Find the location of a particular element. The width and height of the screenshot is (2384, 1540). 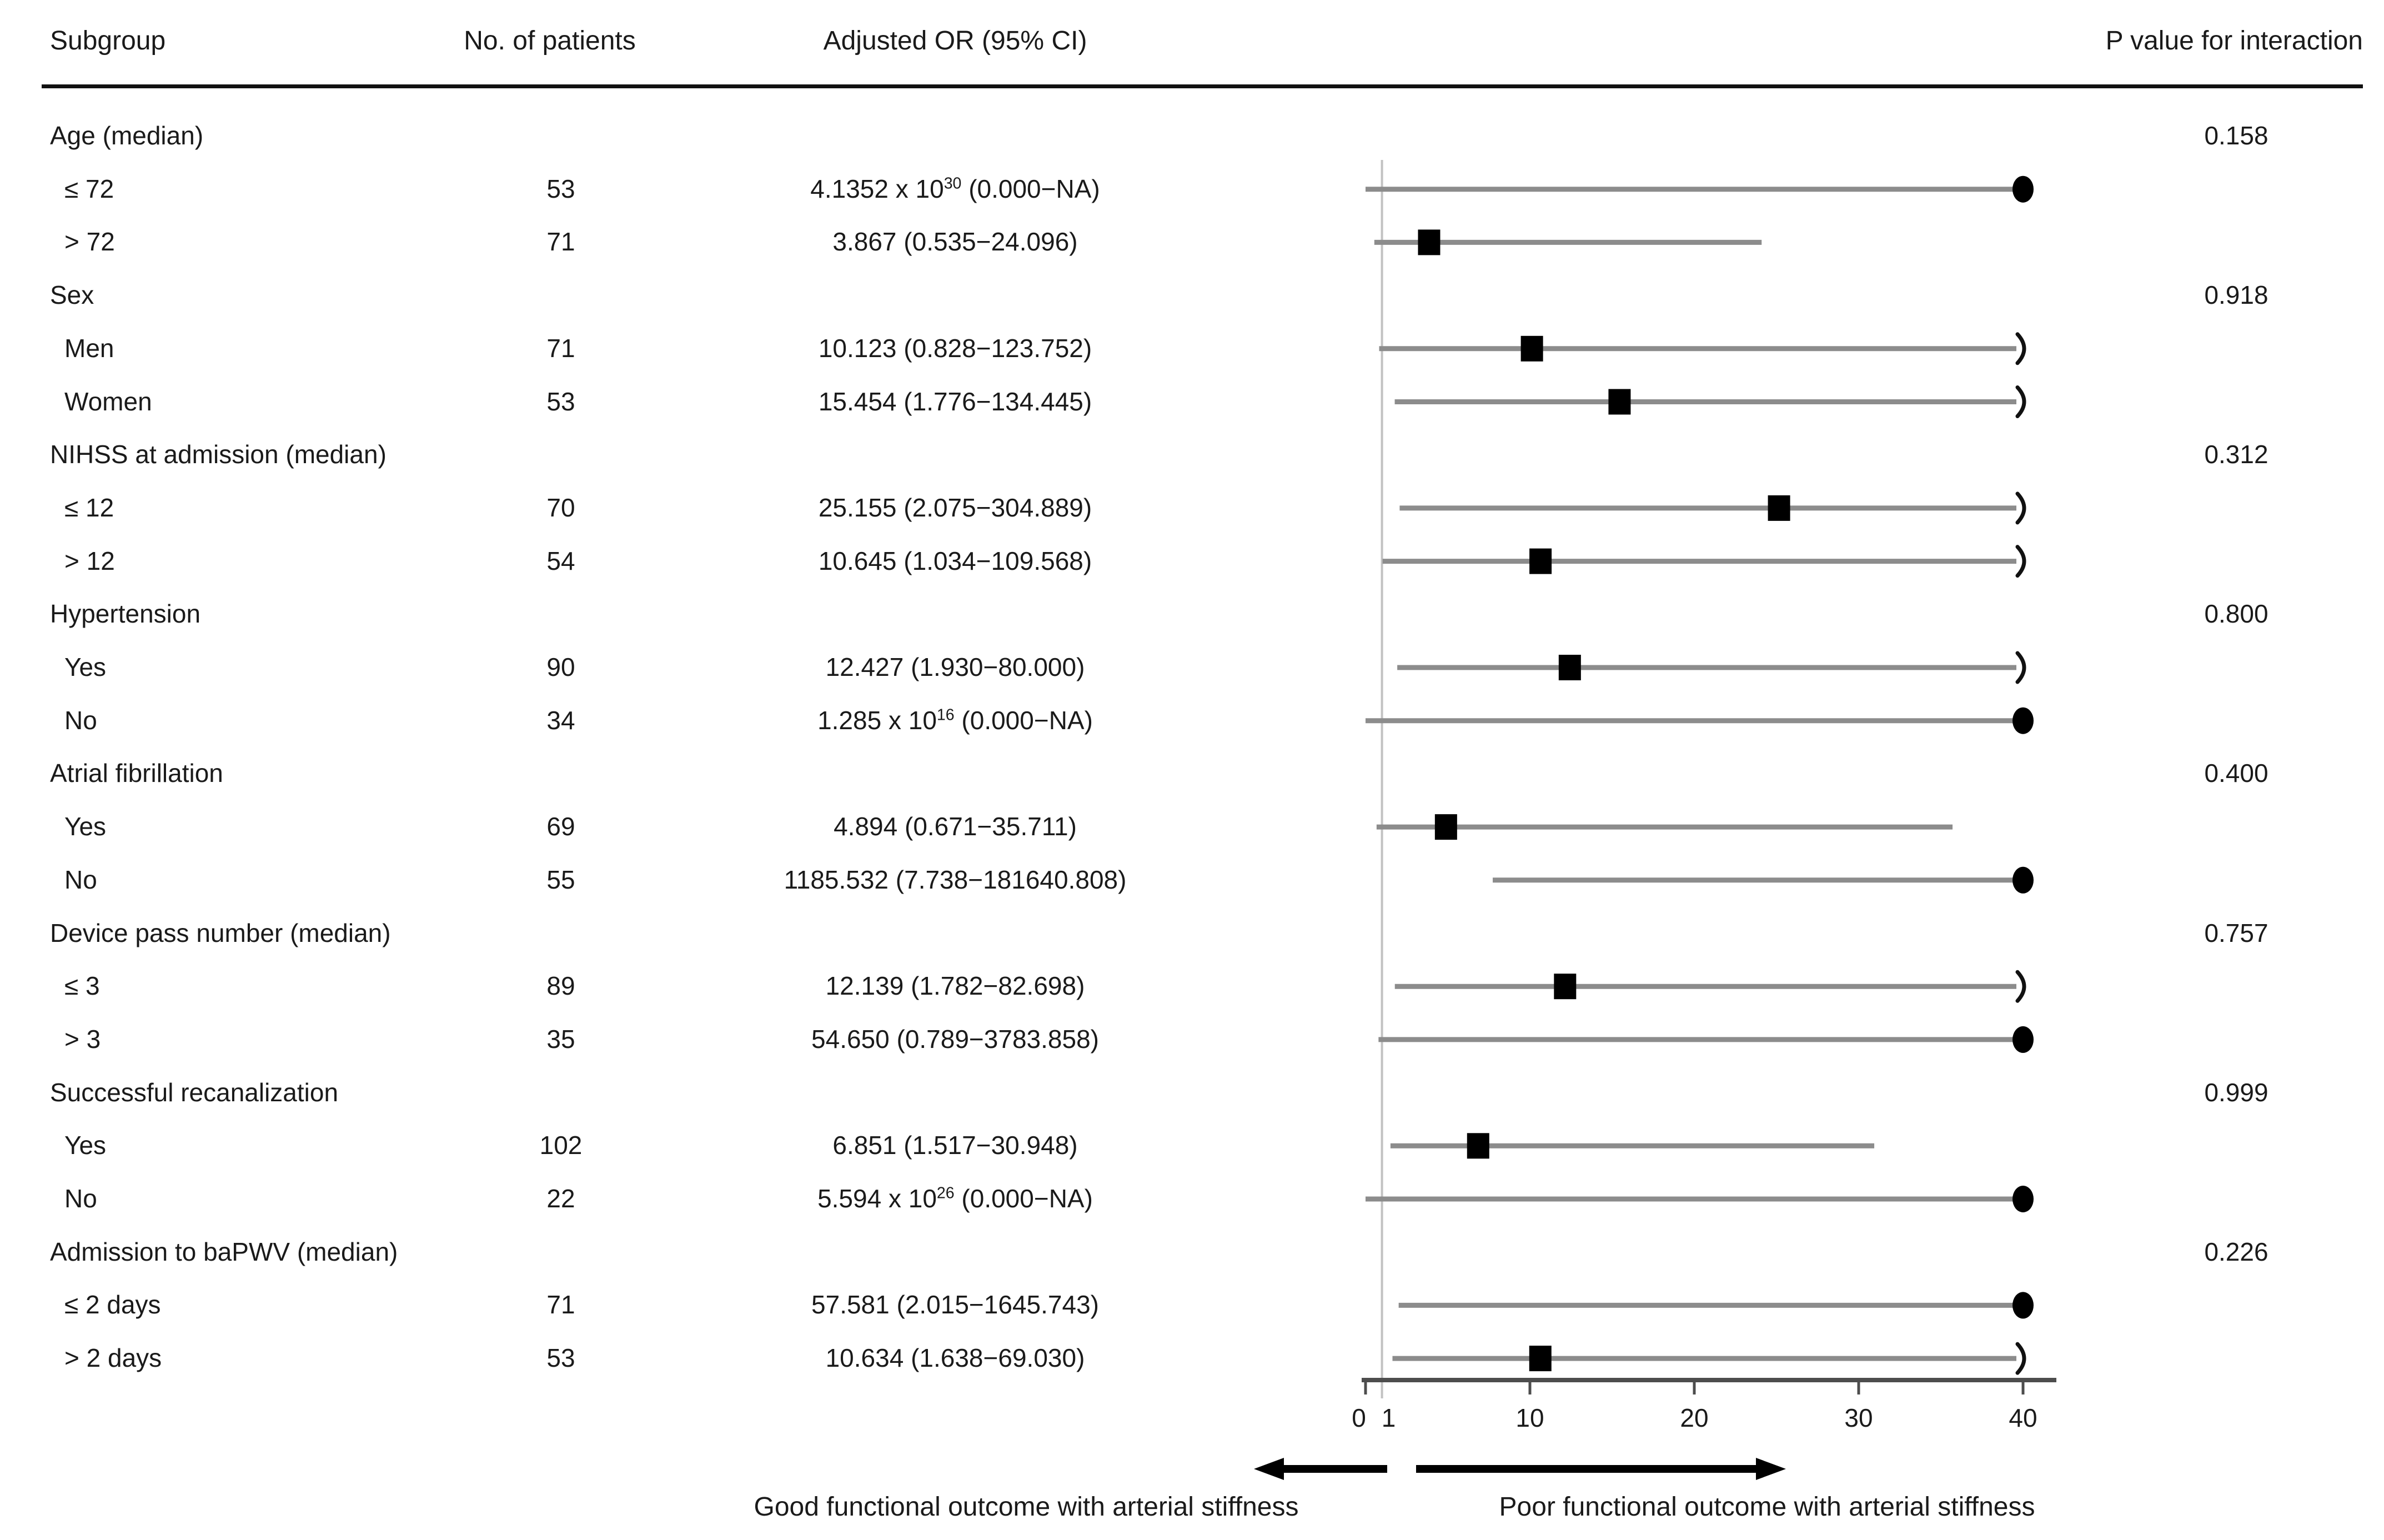

patients-count: 70 is located at coordinates (560, 507).